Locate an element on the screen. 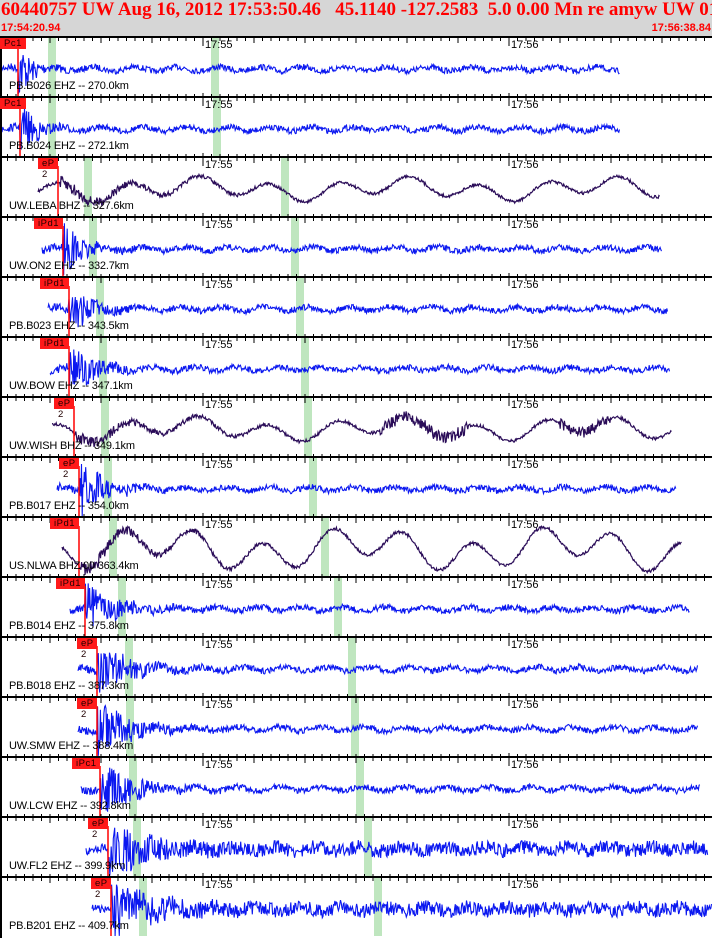 This screenshot has height=938, width=712. station-label: UW.LCW EHZ -- 392.8km is located at coordinates (70, 806).